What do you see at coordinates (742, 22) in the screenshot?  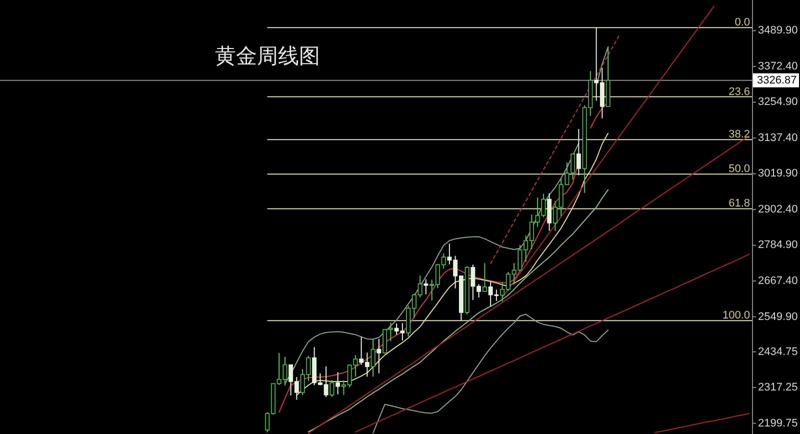 I see `annotation: 0.0` at bounding box center [742, 22].